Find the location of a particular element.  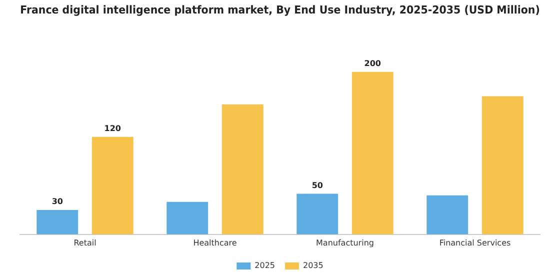

x-tick-label: Healthcare is located at coordinates (215, 243).